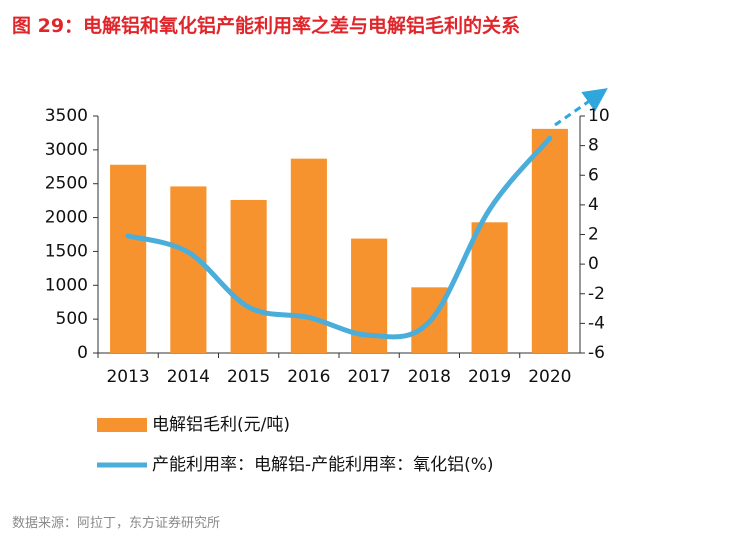 Image resolution: width=746 pixels, height=540 pixels. I want to click on legend-label: 产能利用率：电解铝-产能利用率：氧化铝(%), so click(323, 465).